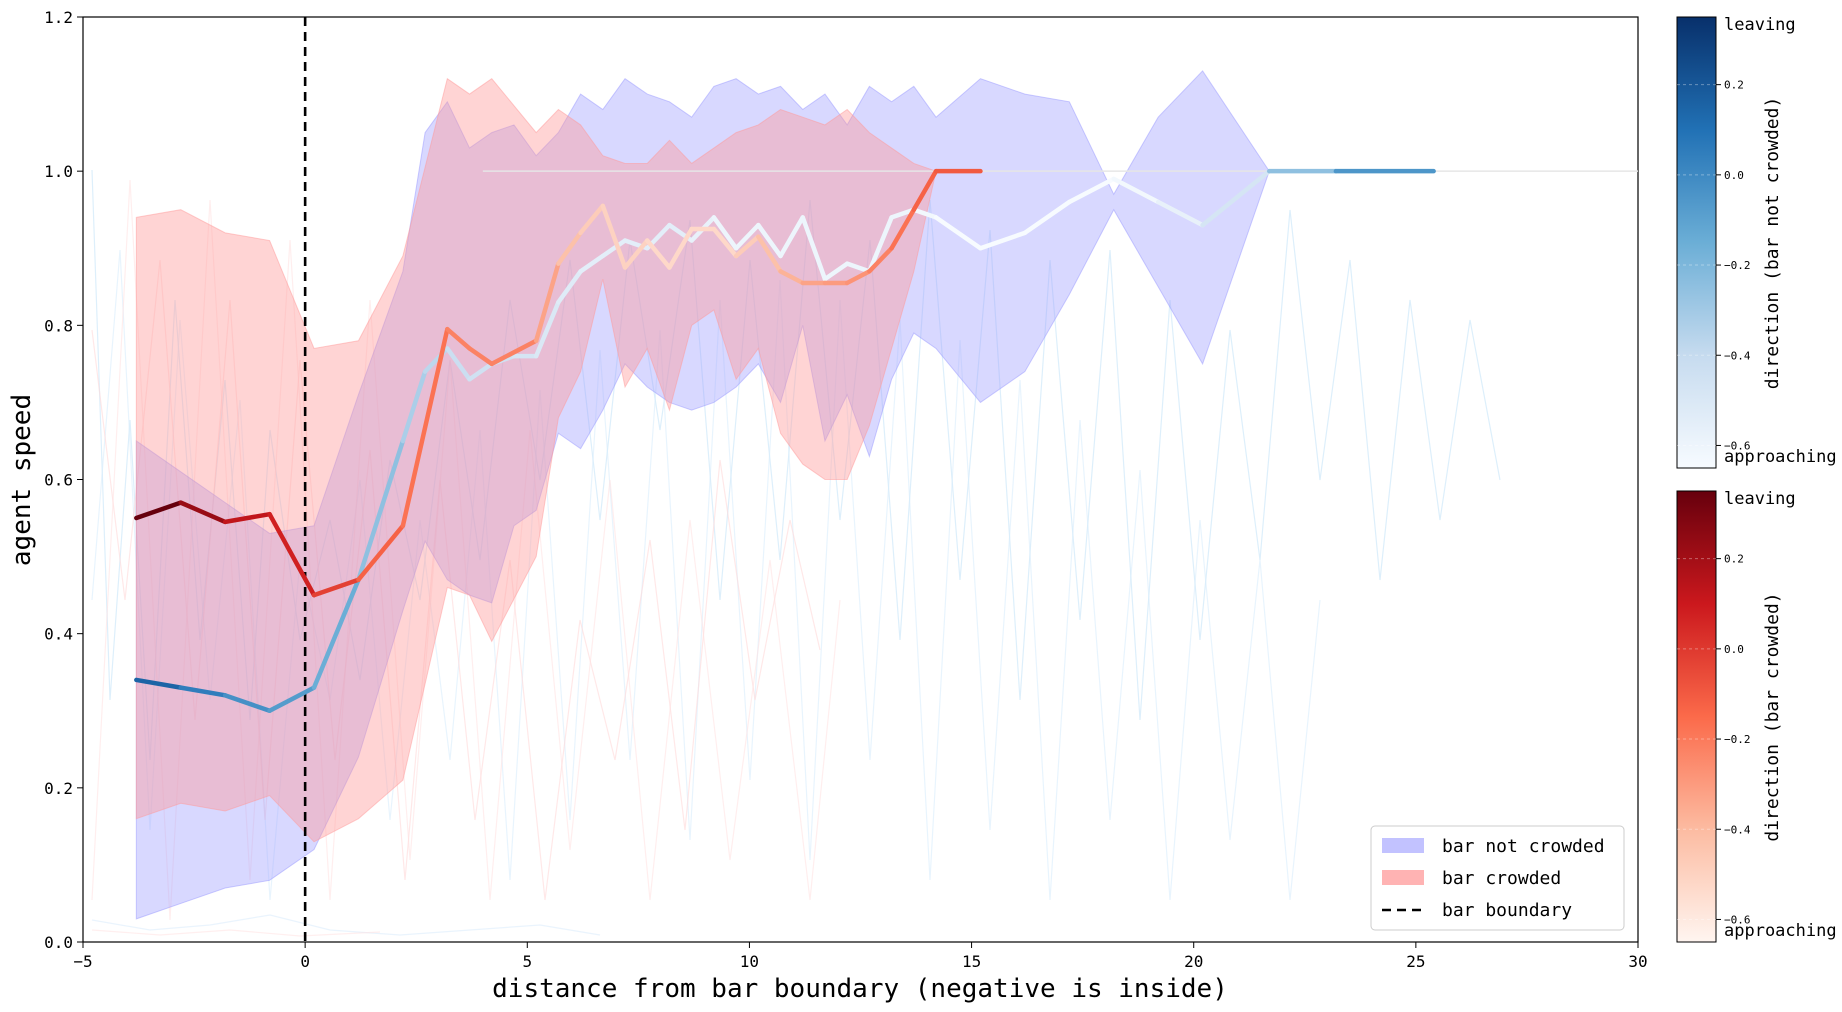  I want to click on colorbar-reds-title: direction (bar crowded), so click(1772, 716).